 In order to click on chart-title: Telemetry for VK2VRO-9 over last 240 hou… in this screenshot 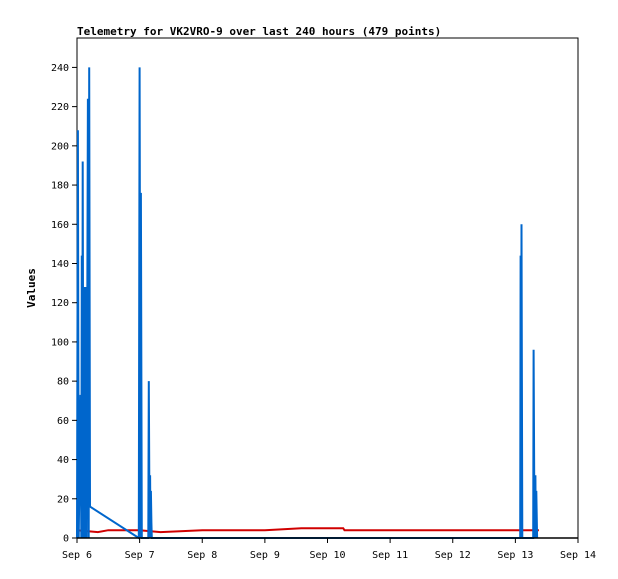, I will do `click(259, 31)`.